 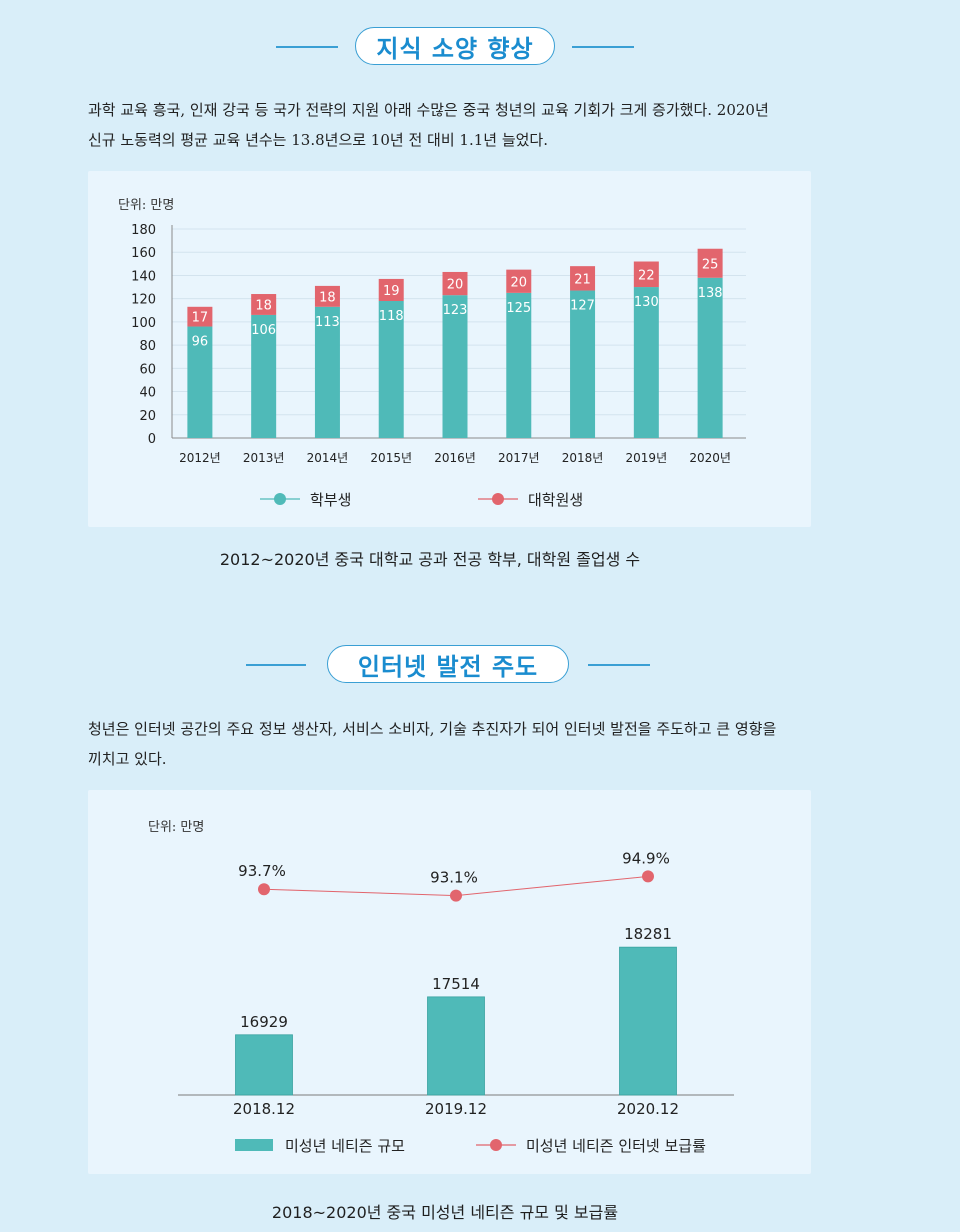 What do you see at coordinates (430, 559) in the screenshot?
I see `chart1-caption: 2012~2020년 중국 대학교 공과 전공 학부, 대학원 졸업생 수` at bounding box center [430, 559].